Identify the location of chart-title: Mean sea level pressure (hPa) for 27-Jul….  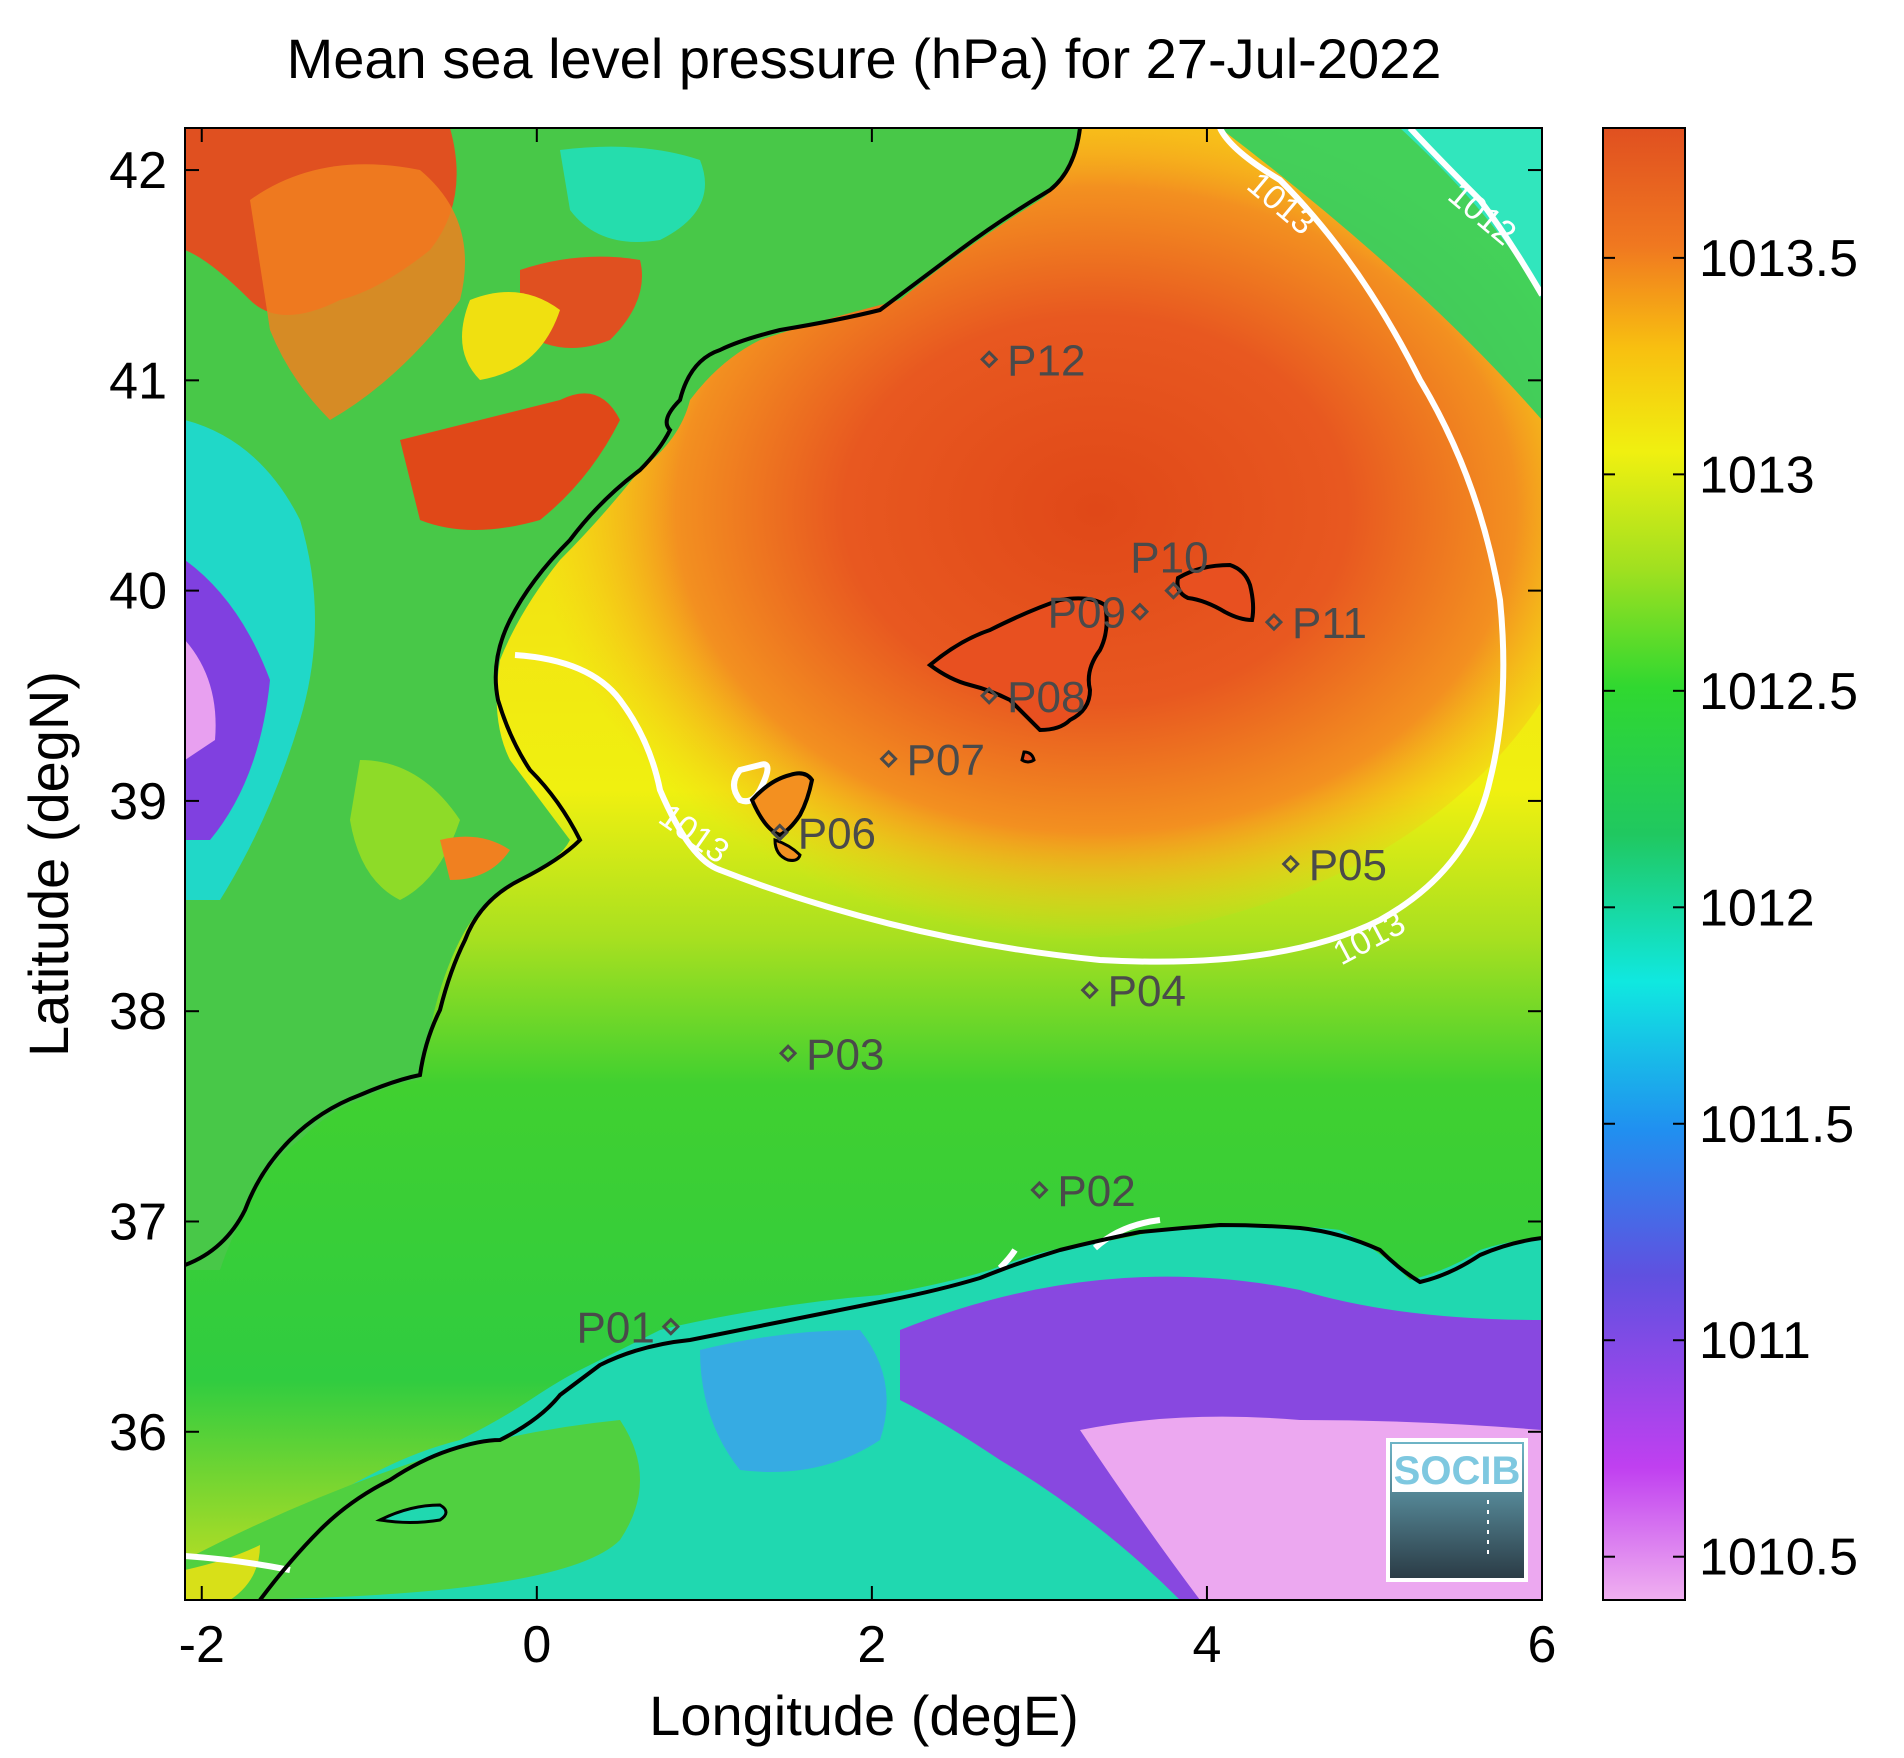
(864, 58).